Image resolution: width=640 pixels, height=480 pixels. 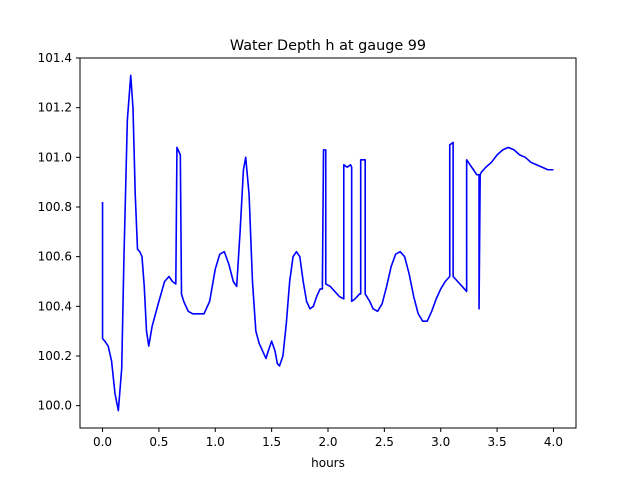 I want to click on x-tick-label: 3.0, so click(x=440, y=442).